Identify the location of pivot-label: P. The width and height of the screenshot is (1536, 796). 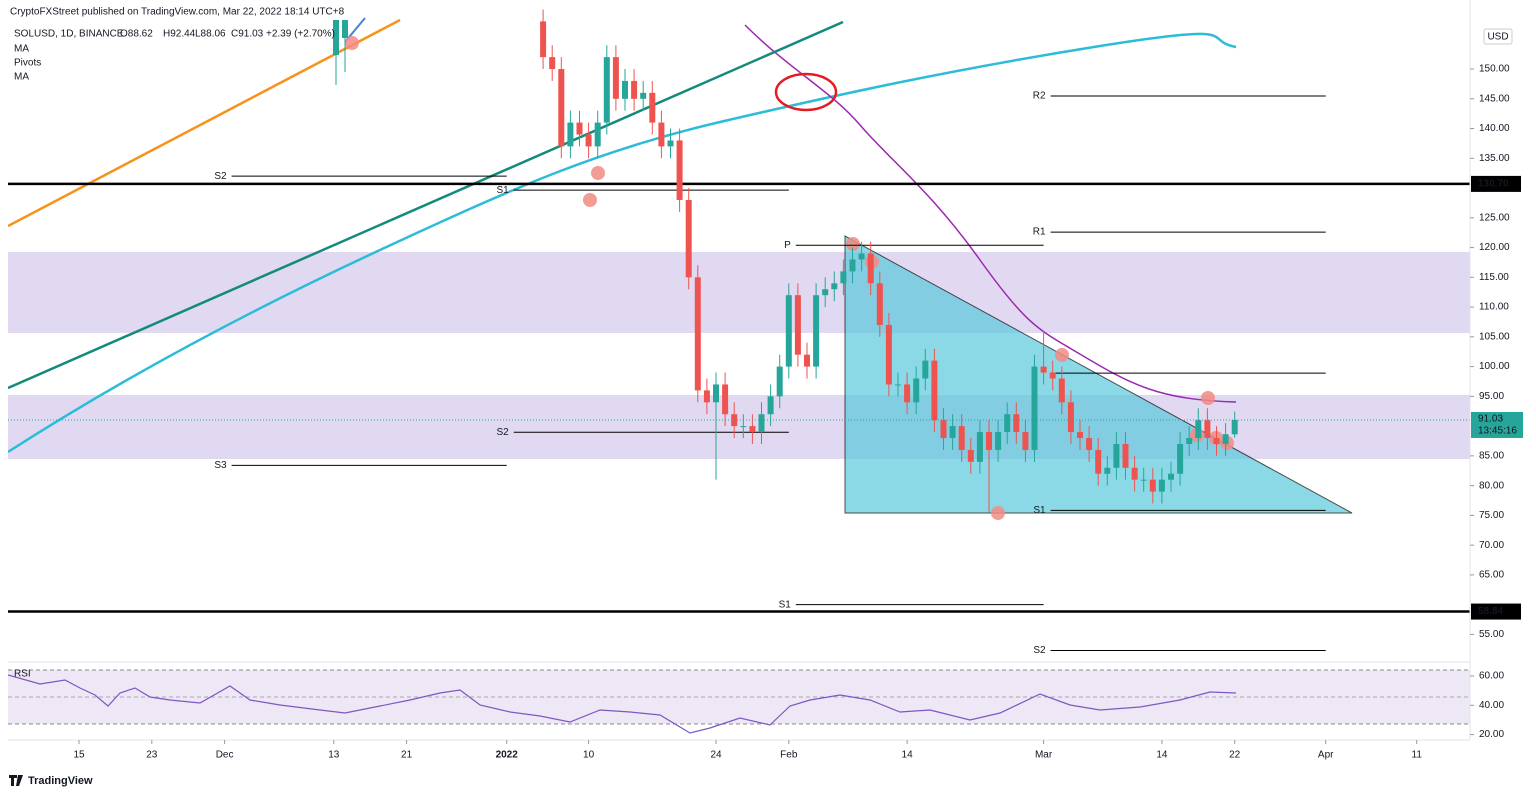
(787, 245).